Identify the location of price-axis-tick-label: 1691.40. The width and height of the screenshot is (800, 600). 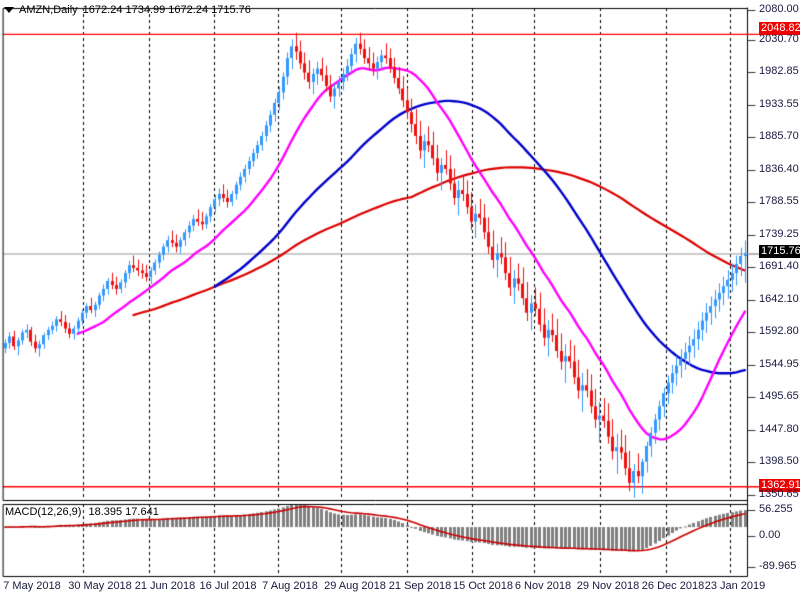
(779, 266).